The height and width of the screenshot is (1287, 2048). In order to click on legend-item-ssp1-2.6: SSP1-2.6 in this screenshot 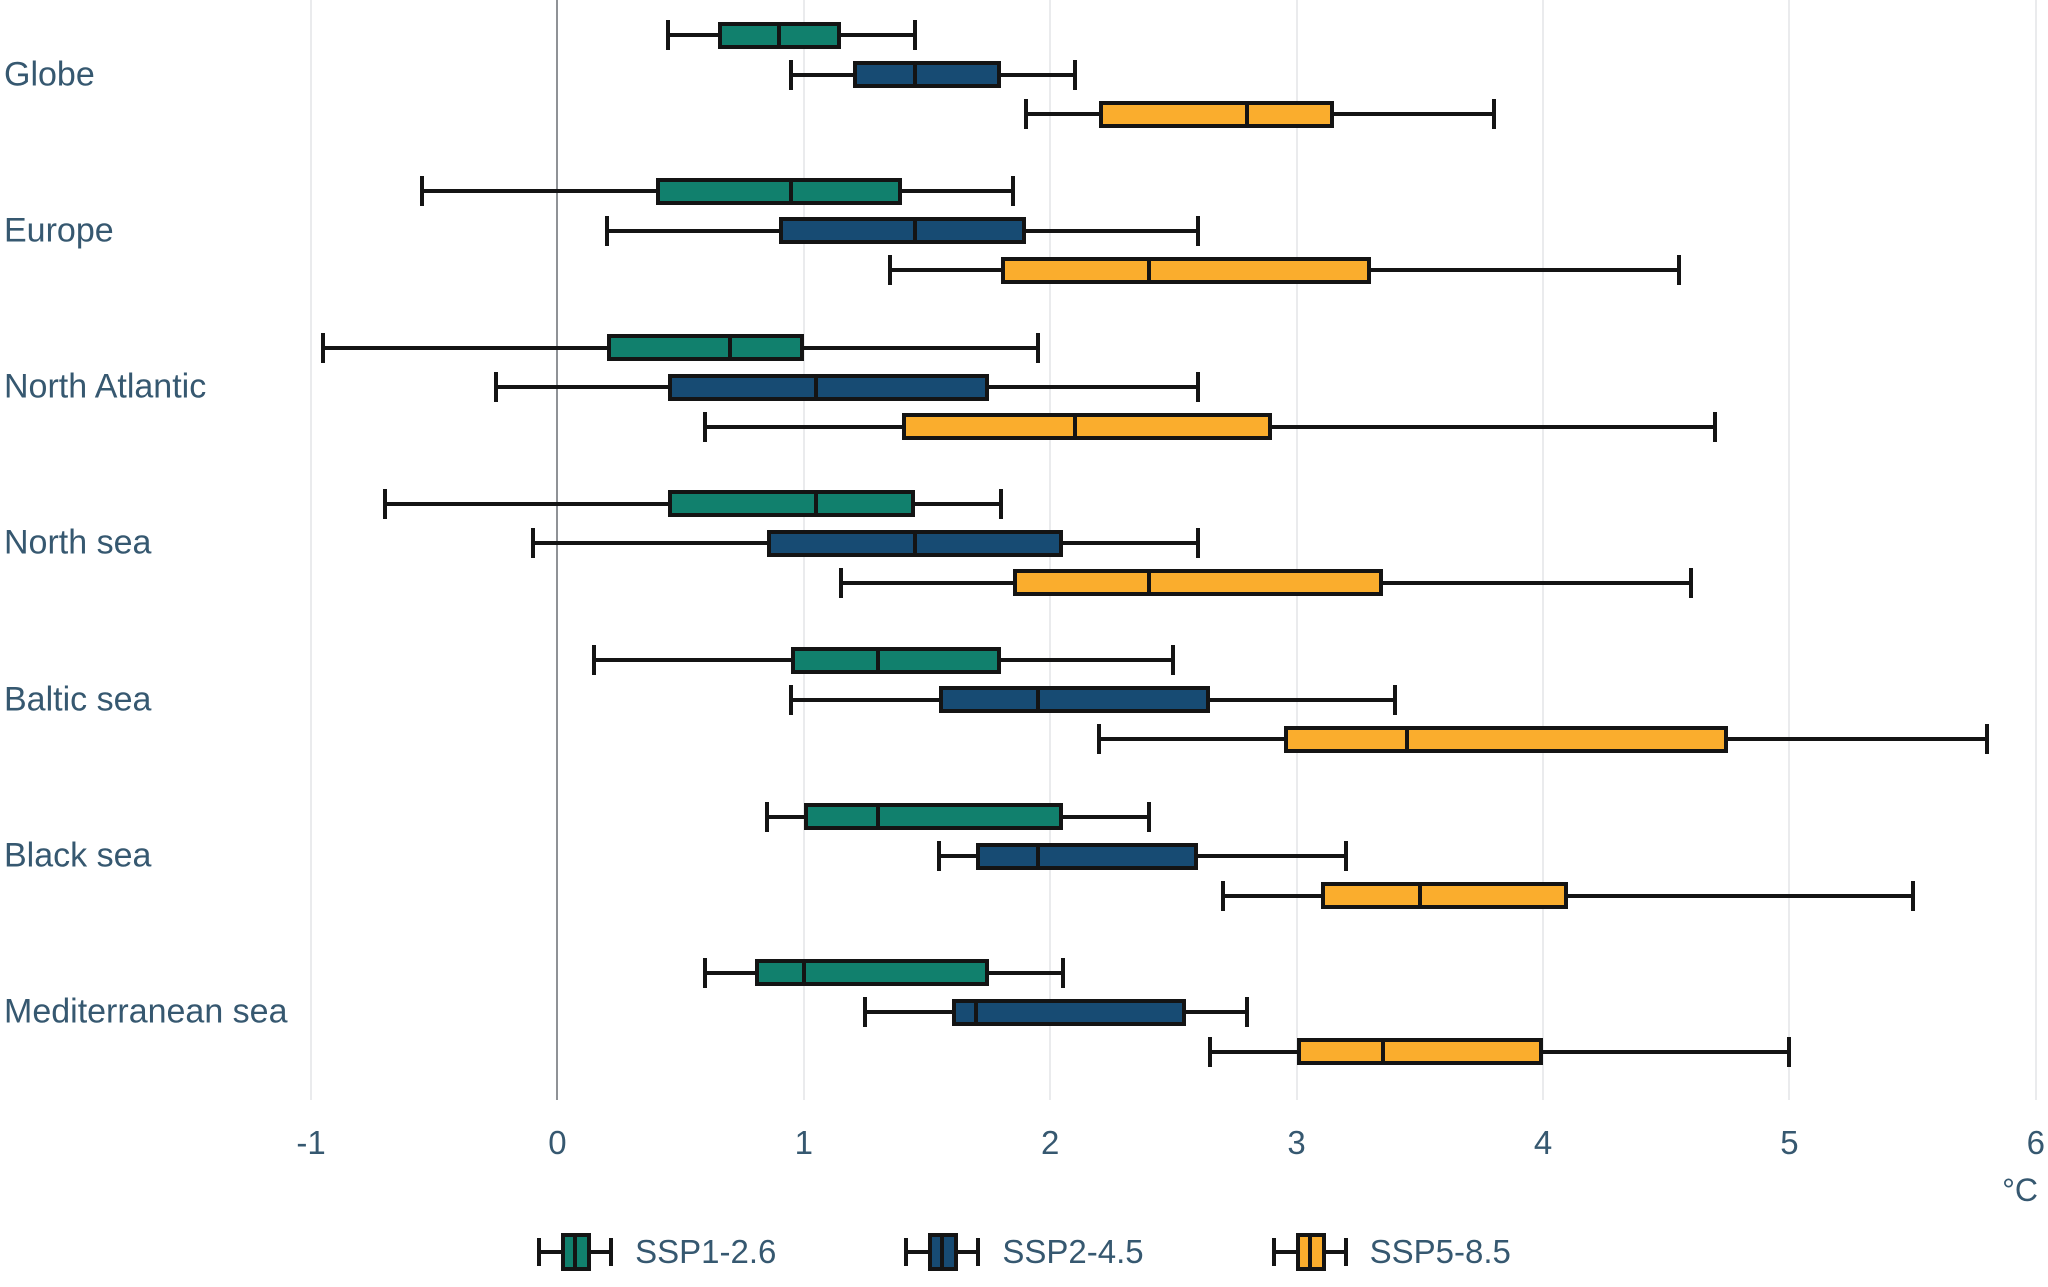, I will do `click(656, 1252)`.